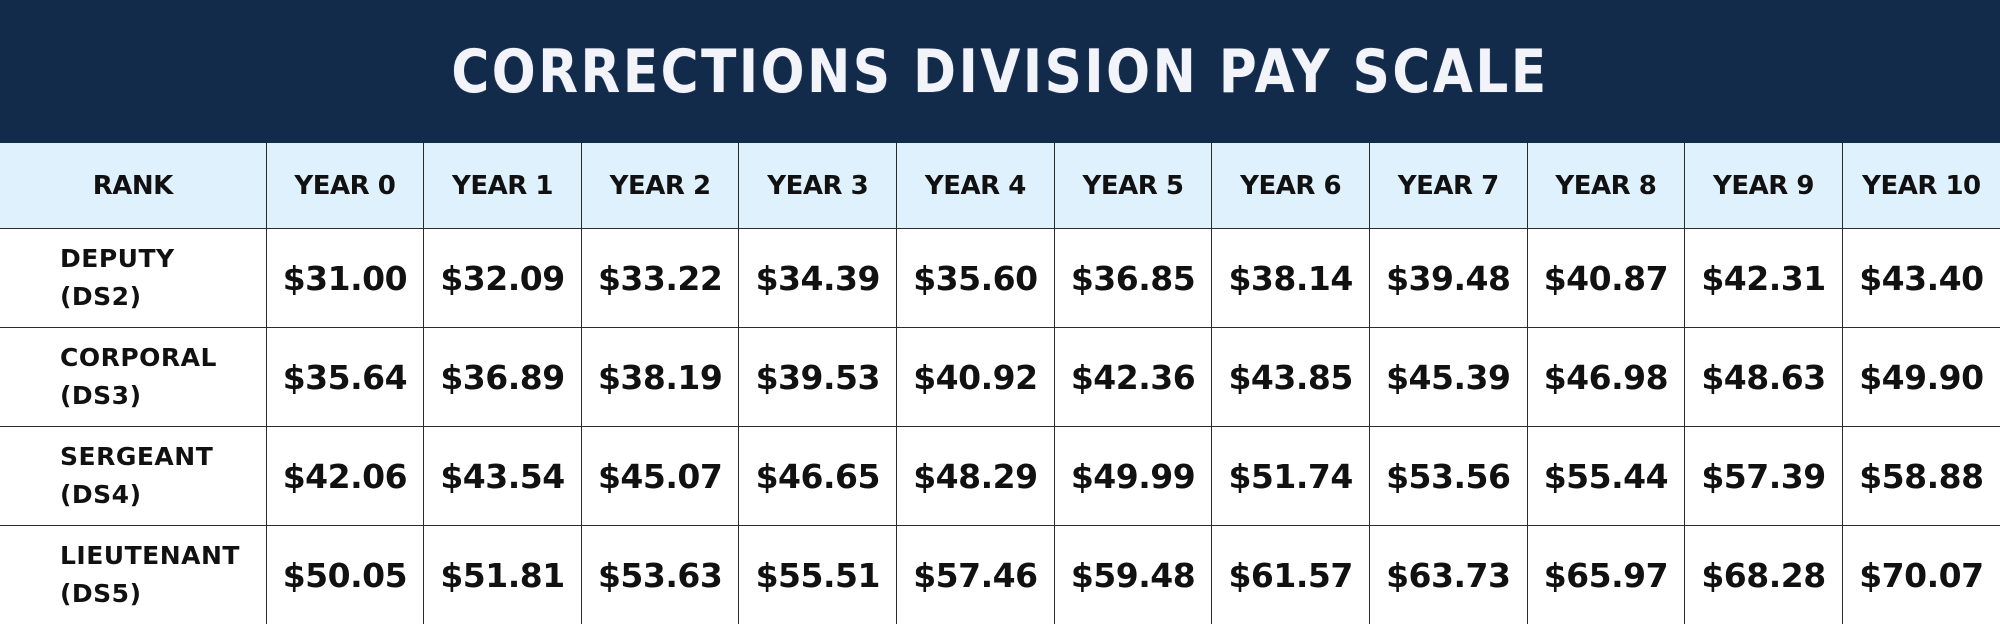 This screenshot has width=2000, height=625. I want to click on pay-rate-cell: $48.29, so click(975, 476).